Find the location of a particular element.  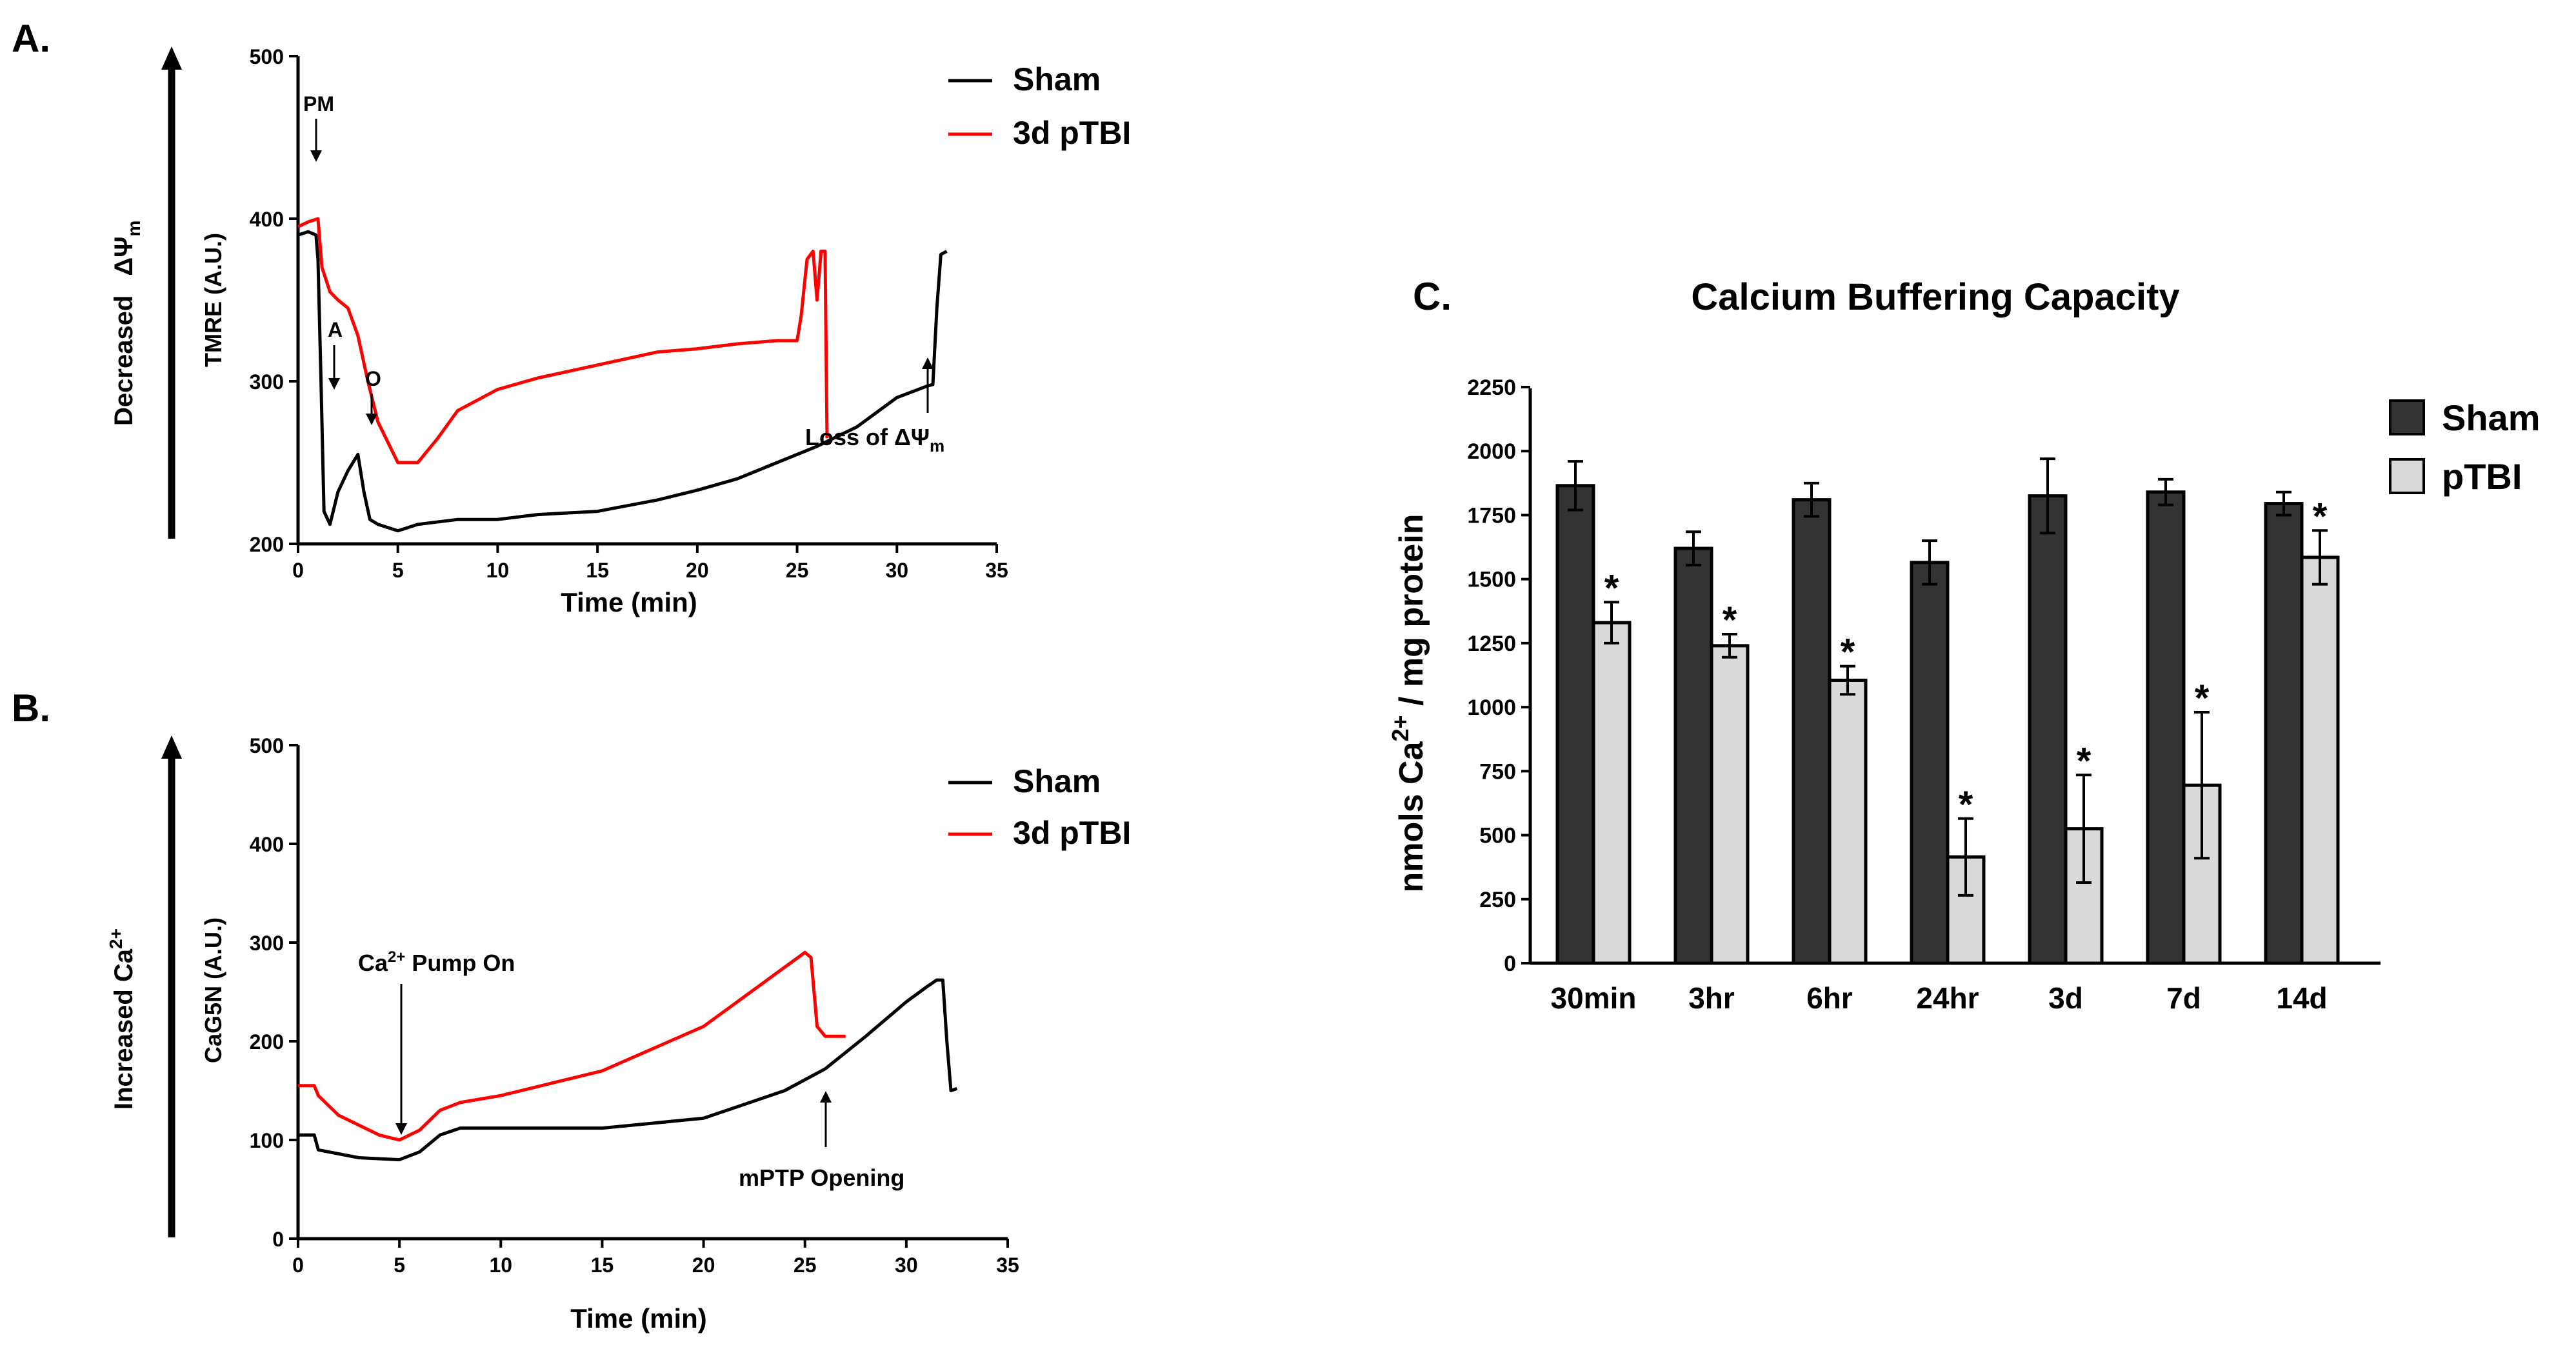

panel-c-axes is located at coordinates (1954, 676).